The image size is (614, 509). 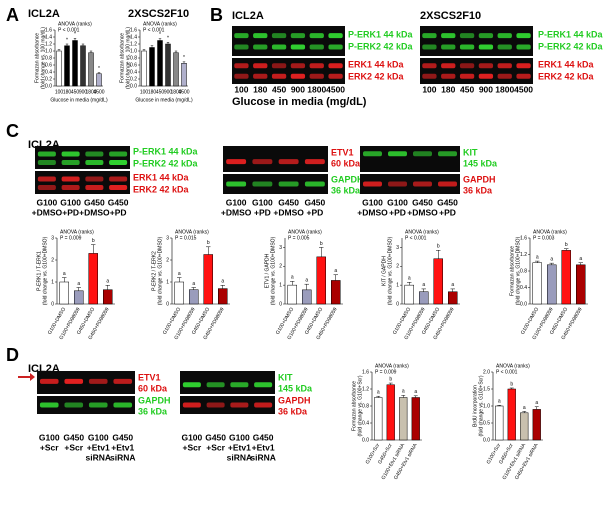 I want to click on x-tick-label: 1800, so click(x=175, y=92).